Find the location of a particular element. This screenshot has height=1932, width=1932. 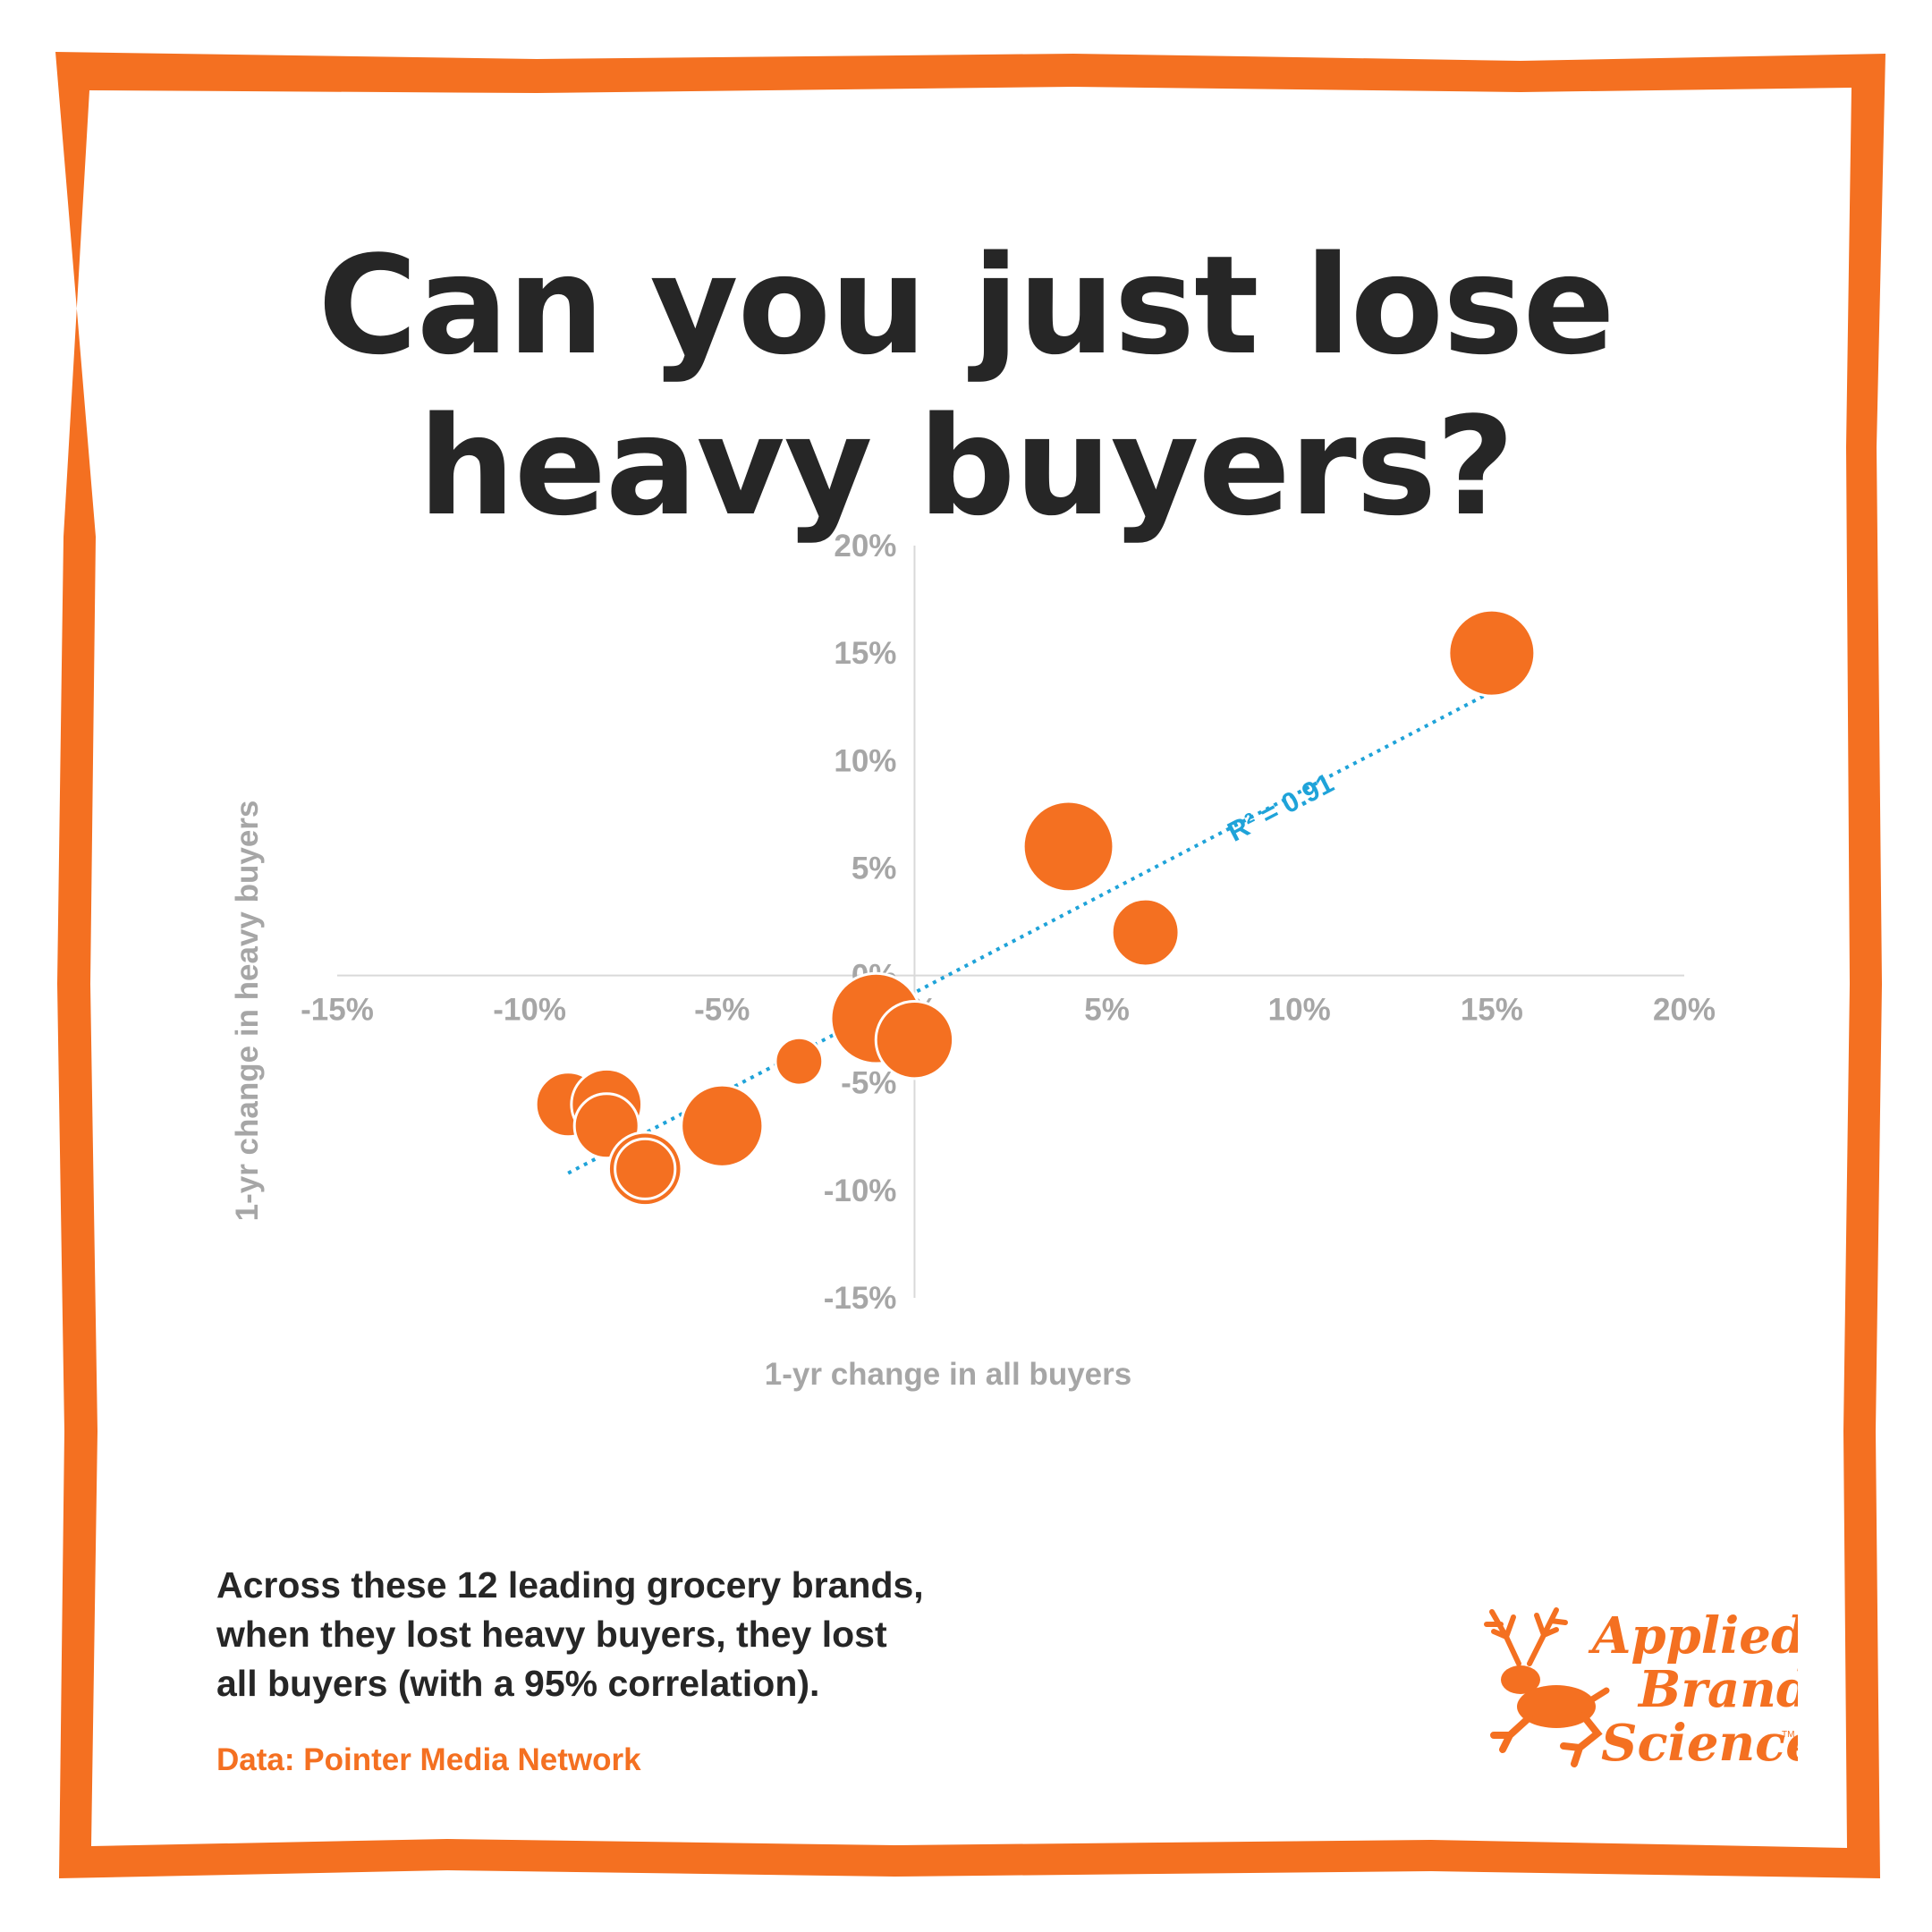

x-tick-label: -15% is located at coordinates (337, 1010).